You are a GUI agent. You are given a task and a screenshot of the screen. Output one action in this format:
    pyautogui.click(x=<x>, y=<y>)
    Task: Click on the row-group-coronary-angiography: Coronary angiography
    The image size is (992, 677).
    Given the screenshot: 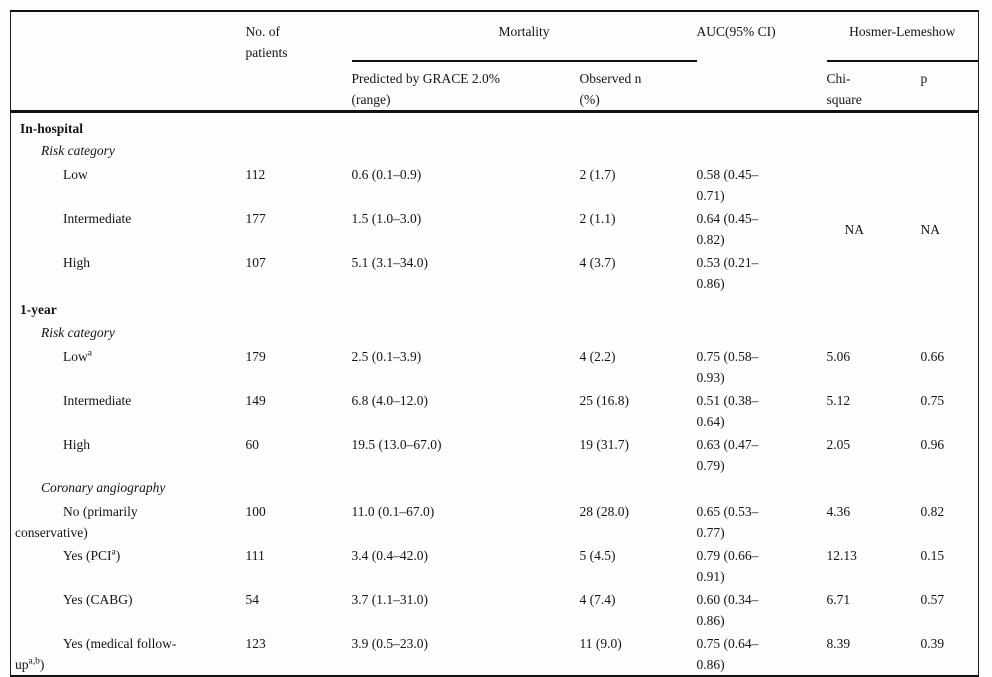 What is the action you would take?
    pyautogui.click(x=495, y=487)
    